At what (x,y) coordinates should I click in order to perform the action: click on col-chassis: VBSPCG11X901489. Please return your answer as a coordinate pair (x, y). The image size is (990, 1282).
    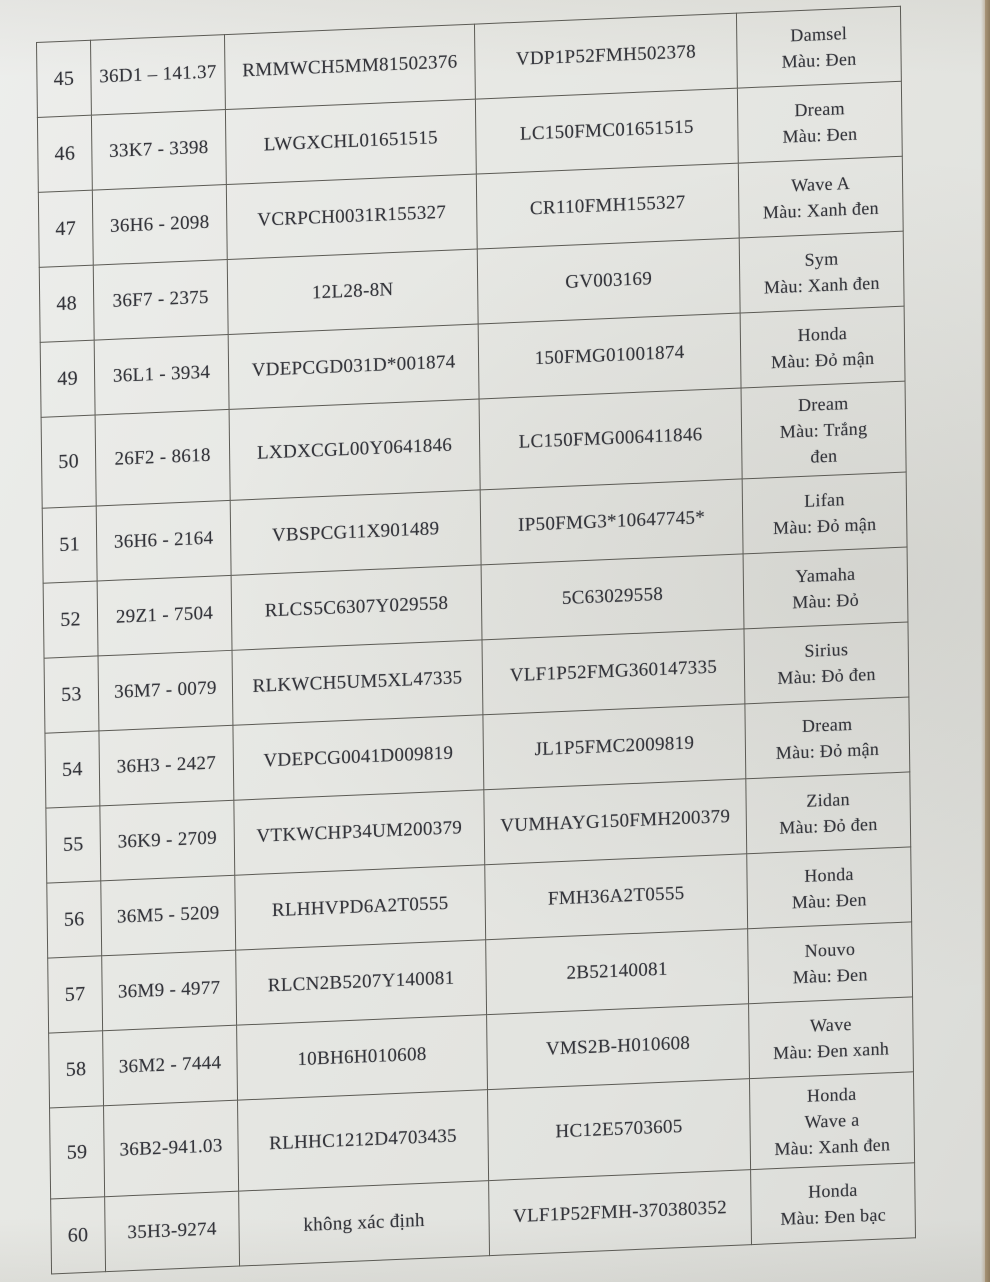
    Looking at the image, I should click on (356, 532).